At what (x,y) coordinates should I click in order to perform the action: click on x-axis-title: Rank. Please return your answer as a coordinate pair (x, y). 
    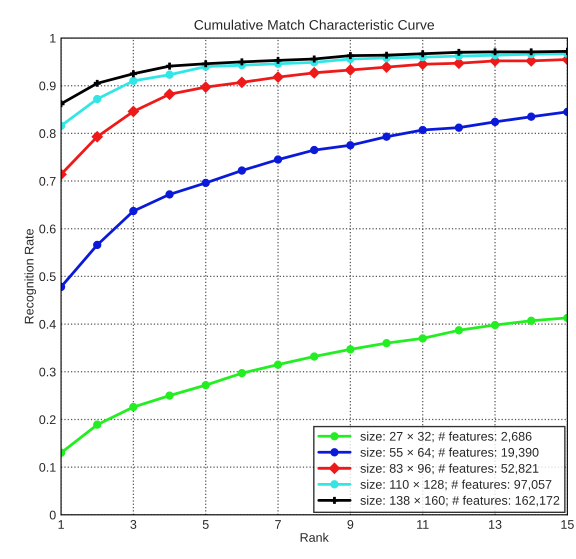
    Looking at the image, I should click on (314, 537).